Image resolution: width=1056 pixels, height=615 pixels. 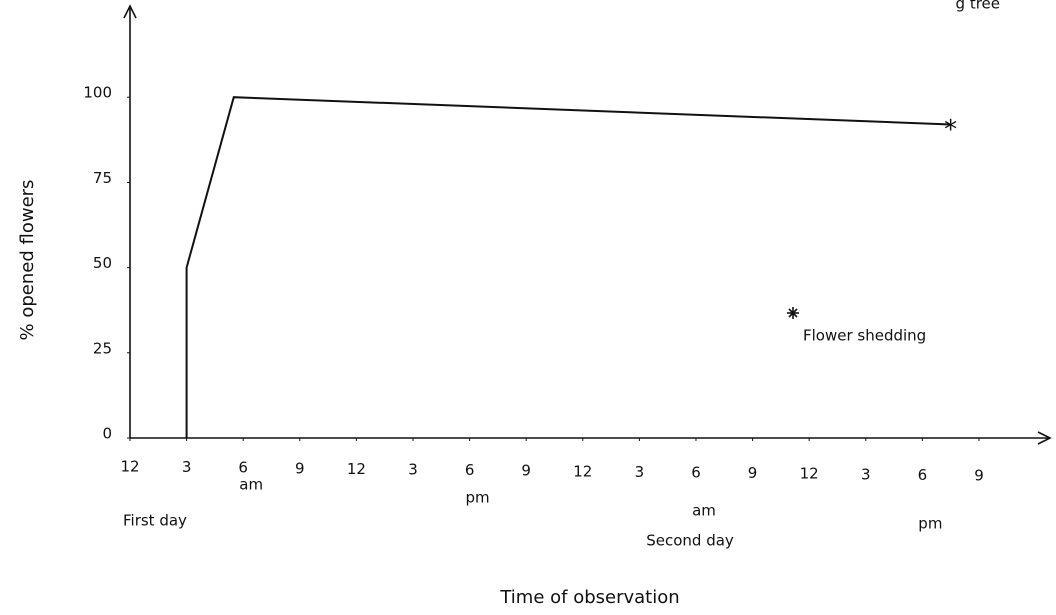 What do you see at coordinates (1044, 438) in the screenshot?
I see `x-axis-arrow` at bounding box center [1044, 438].